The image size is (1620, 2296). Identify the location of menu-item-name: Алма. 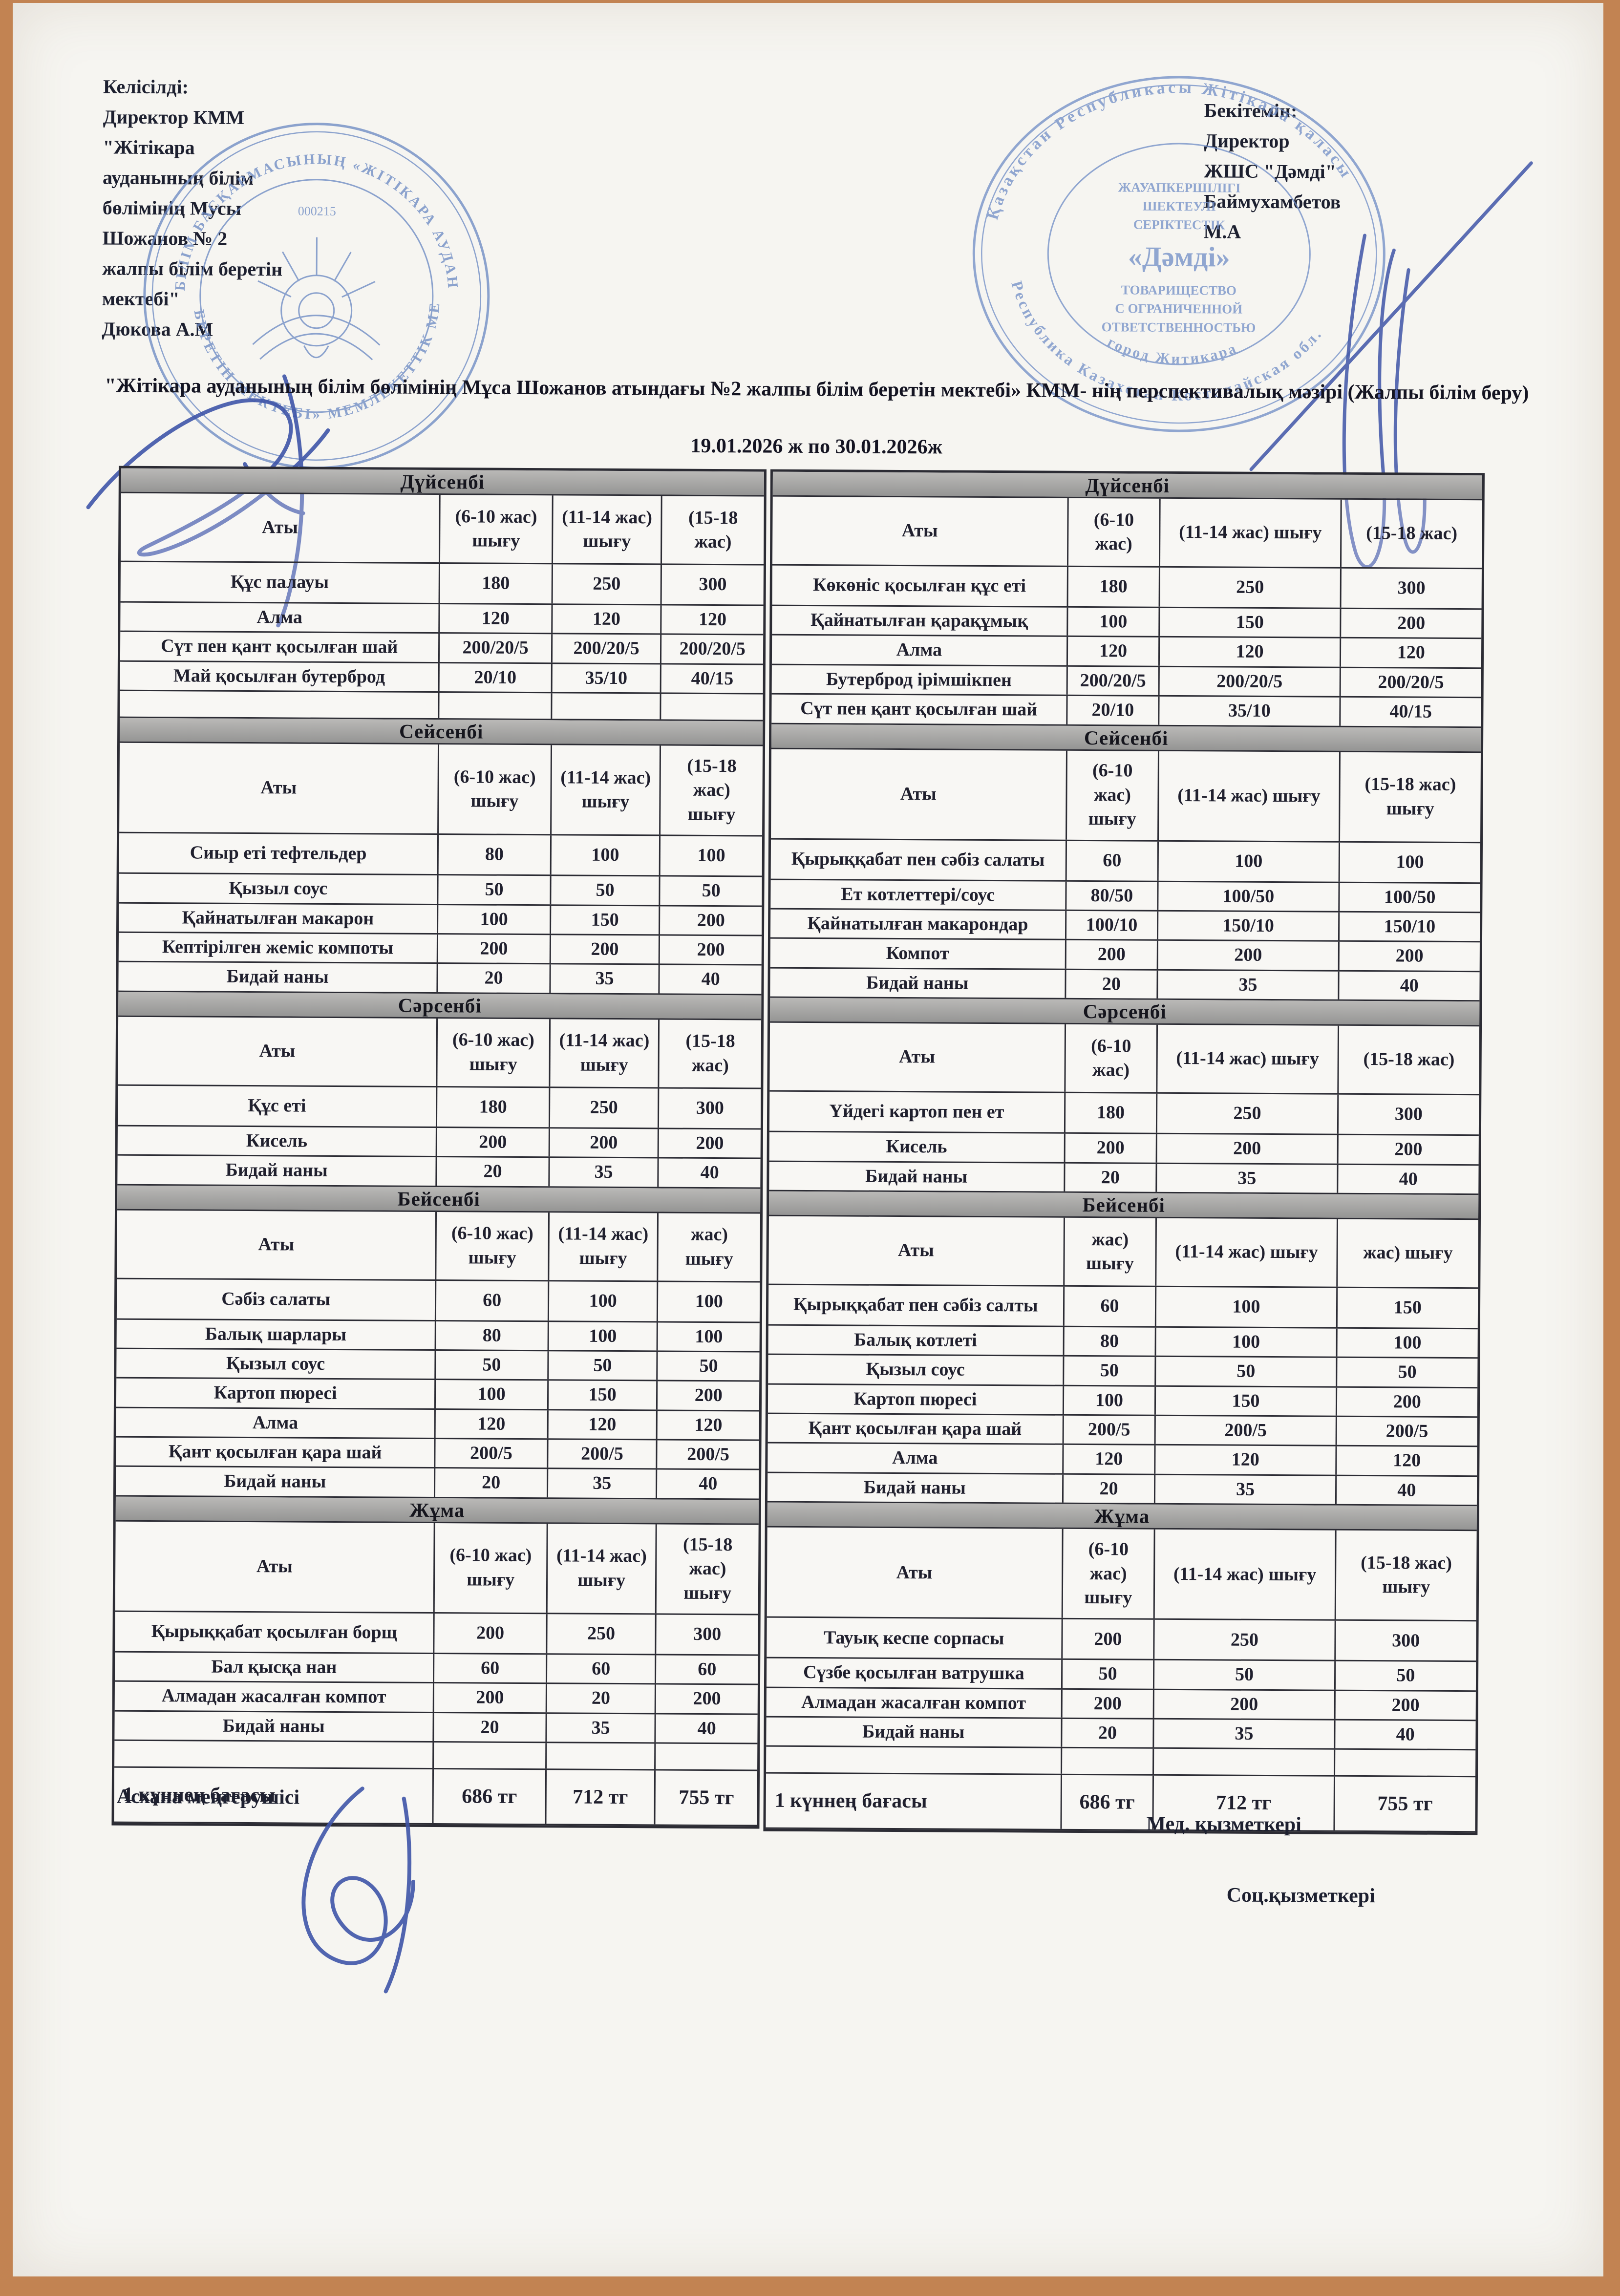
(919, 649).